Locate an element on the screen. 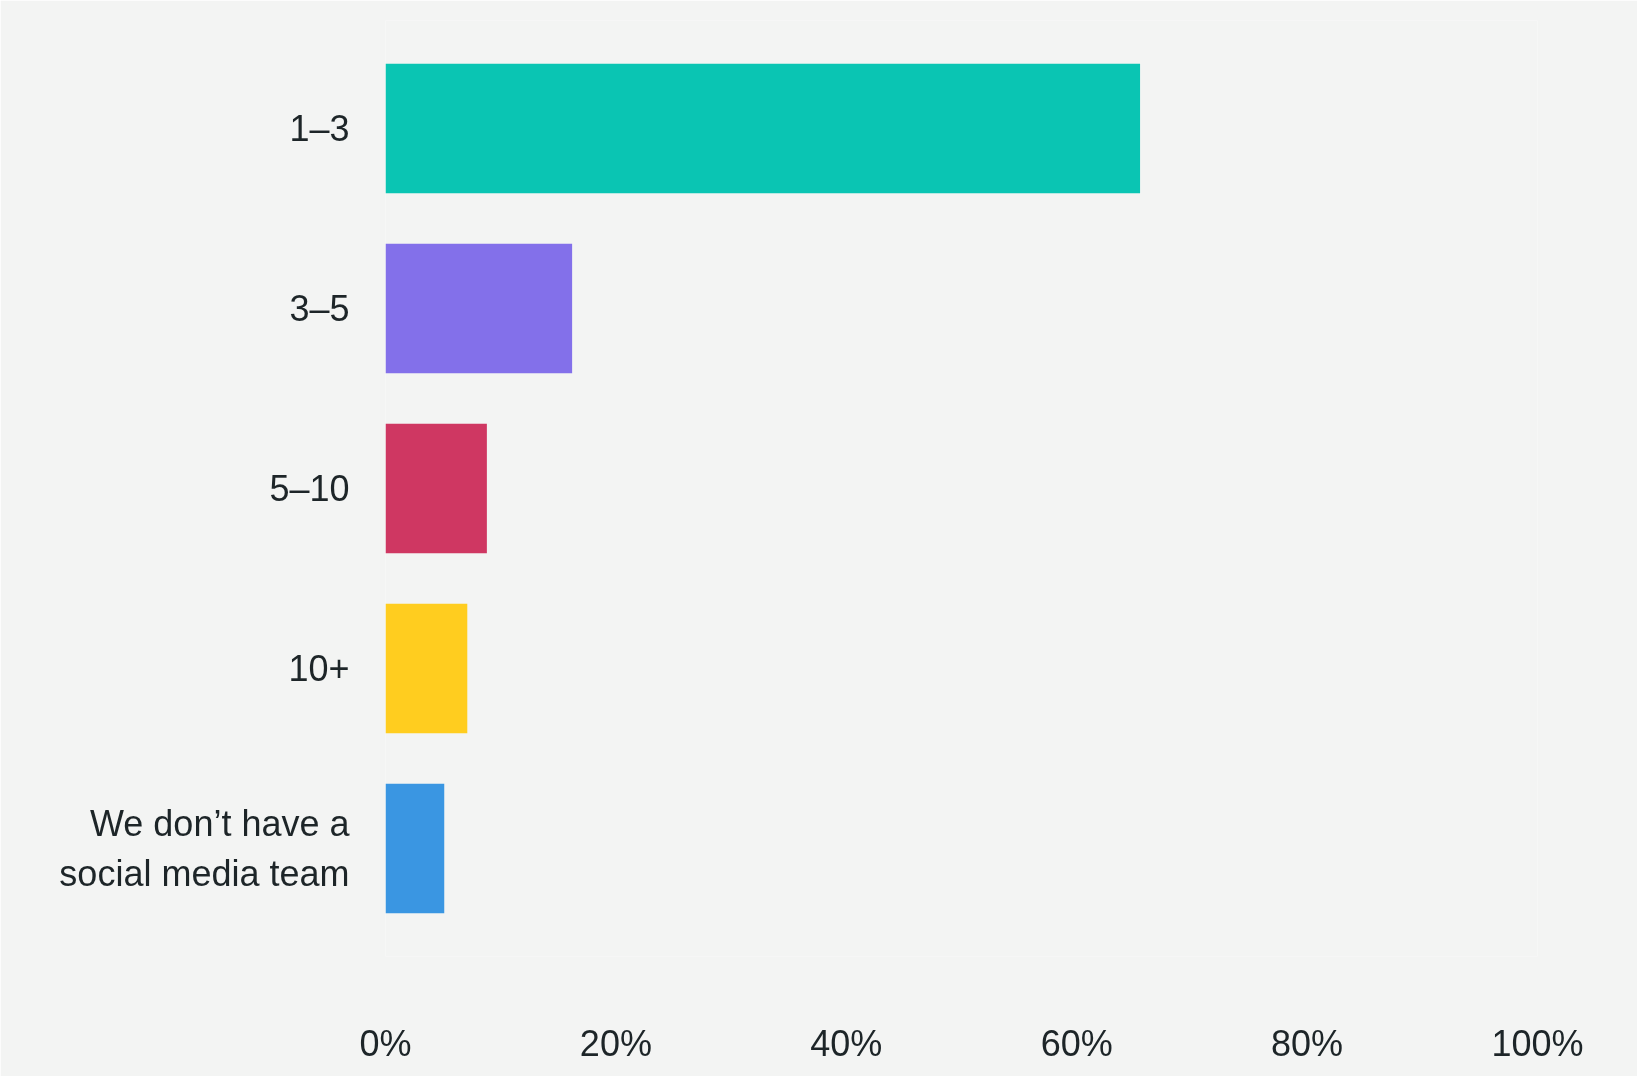 The image size is (1637, 1076). x-tick-label: 20% is located at coordinates (615, 1043).